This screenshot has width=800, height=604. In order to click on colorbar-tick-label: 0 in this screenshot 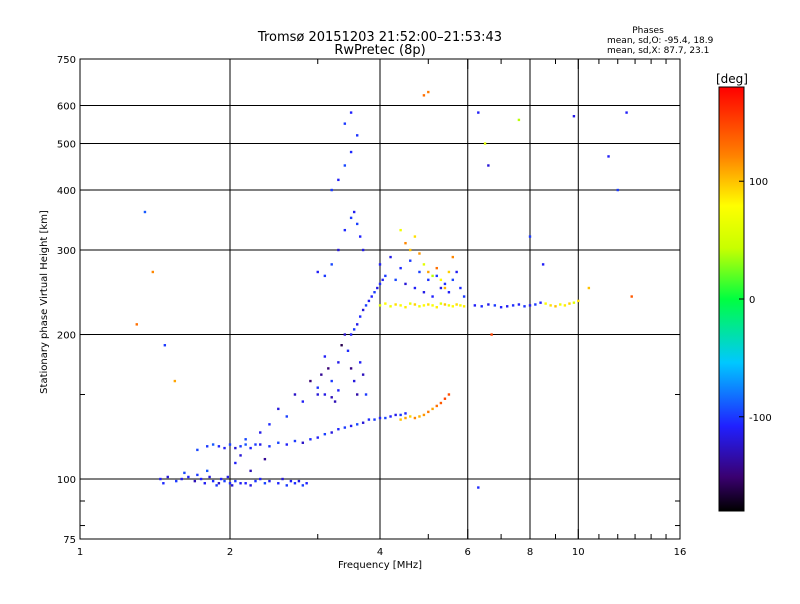, I will do `click(752, 300)`.